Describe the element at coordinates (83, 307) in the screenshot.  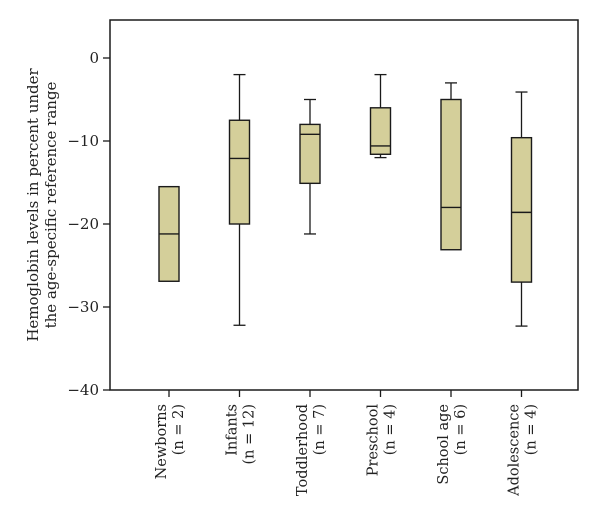
I see `y-tick-label: −30` at that location.